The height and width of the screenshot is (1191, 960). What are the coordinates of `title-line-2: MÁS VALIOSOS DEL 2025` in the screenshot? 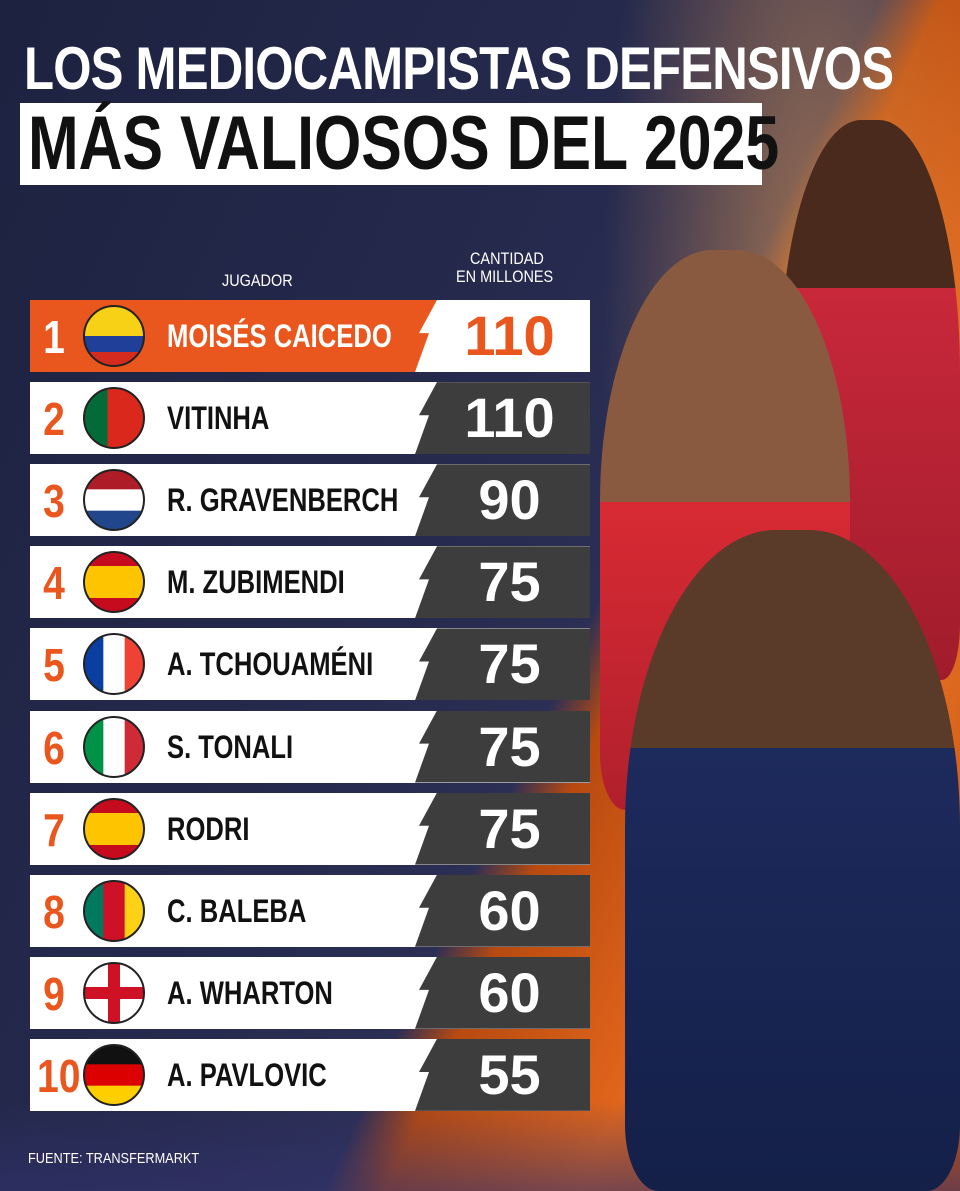 It's located at (404, 143).